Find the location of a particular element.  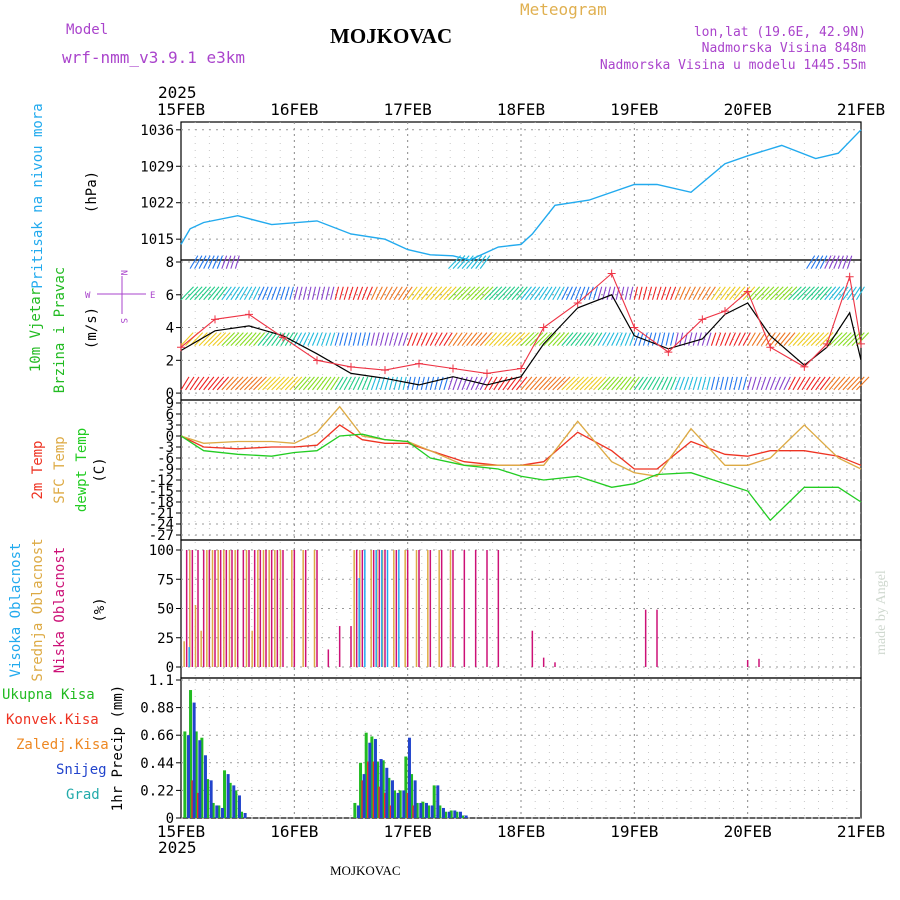

sfctemp-label: SFC Temp is located at coordinates (60, 469).